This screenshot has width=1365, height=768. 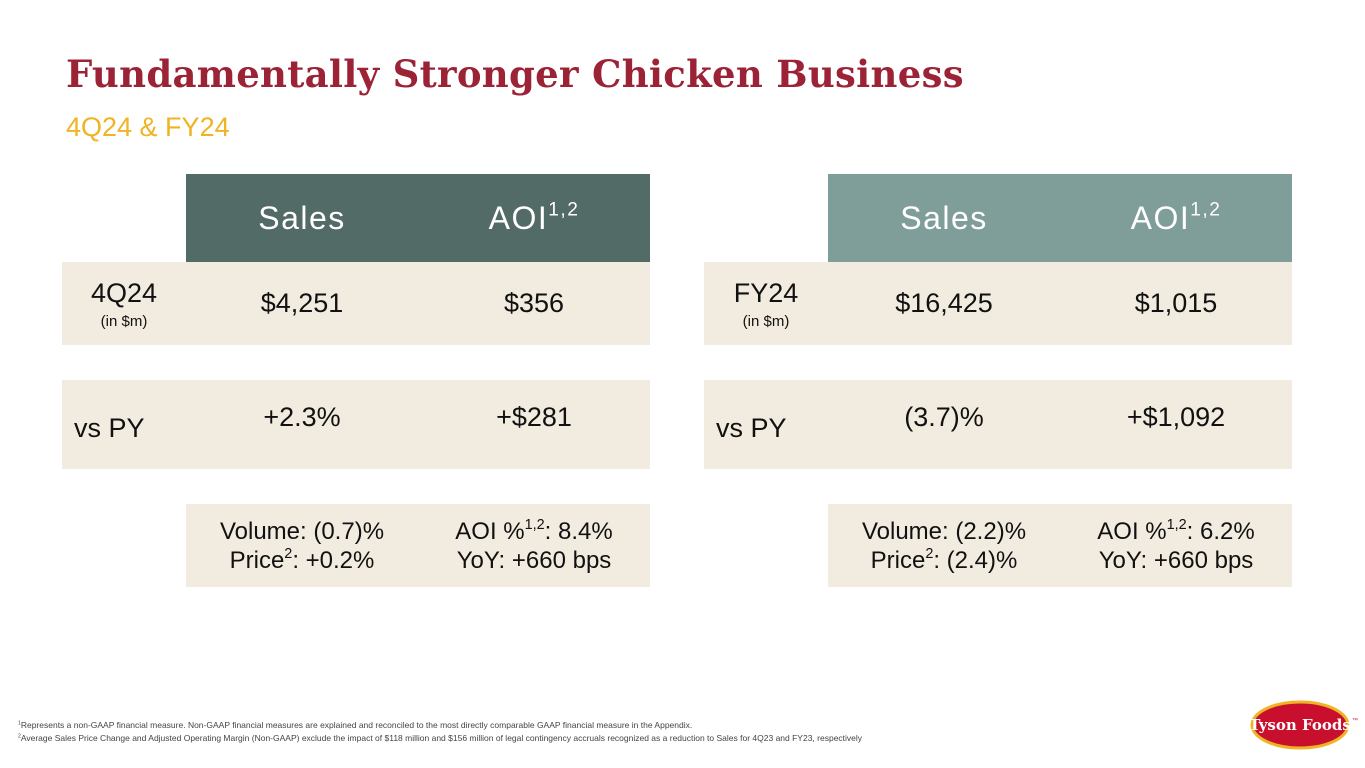 I want to click on cell: +$281, so click(x=534, y=424).